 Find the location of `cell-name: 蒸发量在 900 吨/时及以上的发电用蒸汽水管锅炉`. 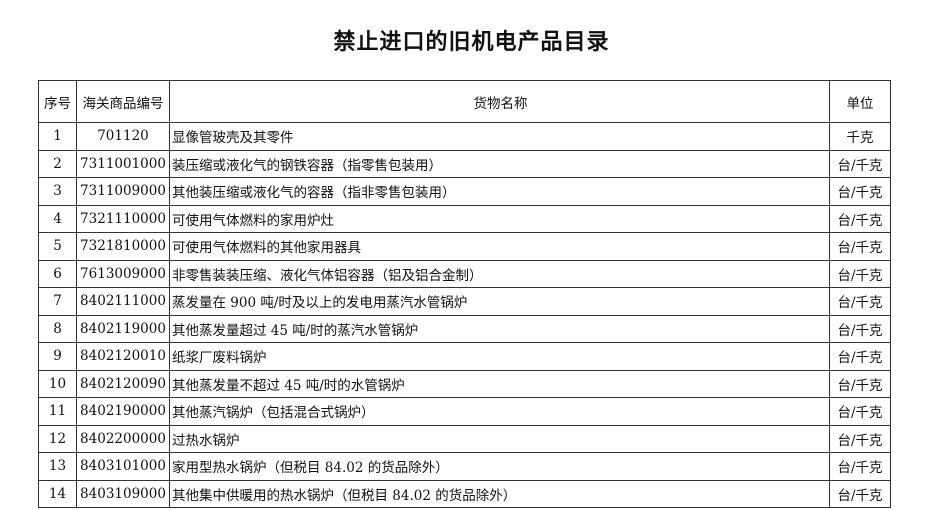

cell-name: 蒸发量在 900 吨/时及以上的发电用蒸汽水管锅炉 is located at coordinates (499, 301).